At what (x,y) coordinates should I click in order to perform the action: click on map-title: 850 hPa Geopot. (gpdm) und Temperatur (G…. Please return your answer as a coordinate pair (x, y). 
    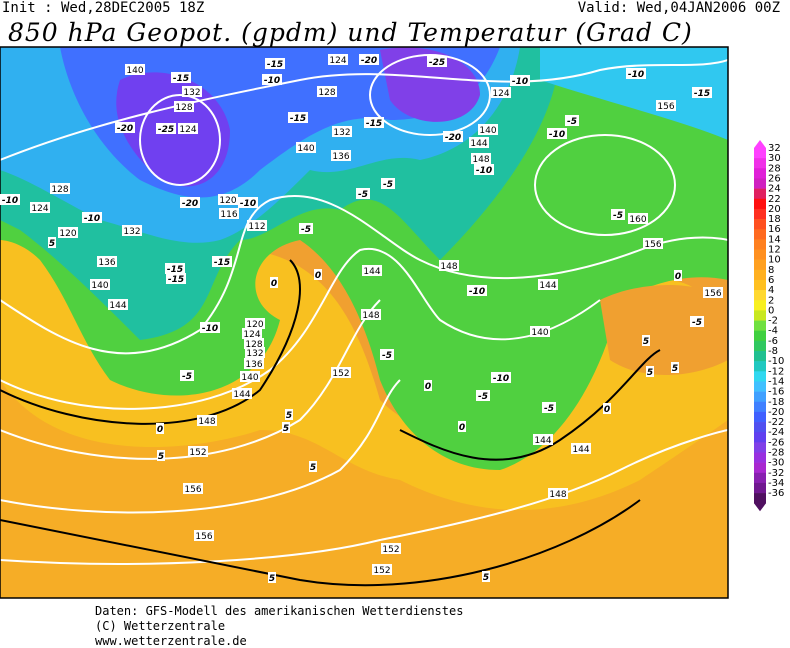
    Looking at the image, I should click on (350, 32).